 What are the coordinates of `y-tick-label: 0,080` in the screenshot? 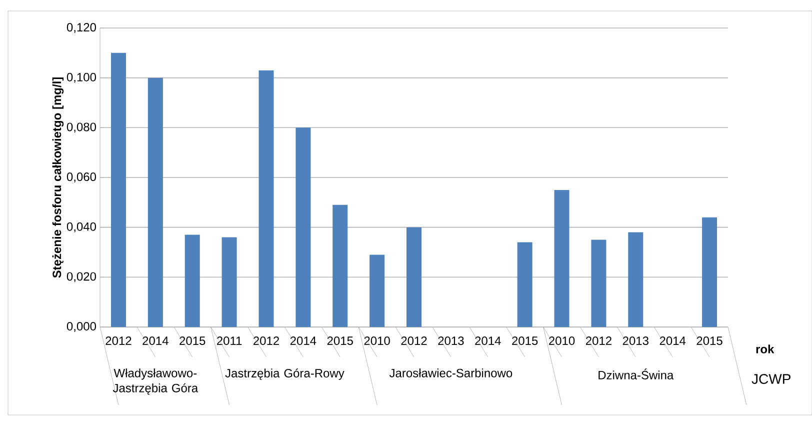 It's located at (81, 127).